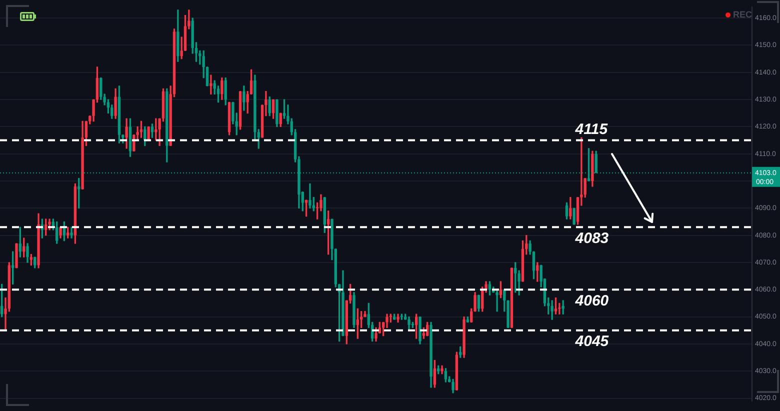 The width and height of the screenshot is (780, 411). Describe the element at coordinates (592, 301) in the screenshot. I see `ref-line-label: 4060` at that location.